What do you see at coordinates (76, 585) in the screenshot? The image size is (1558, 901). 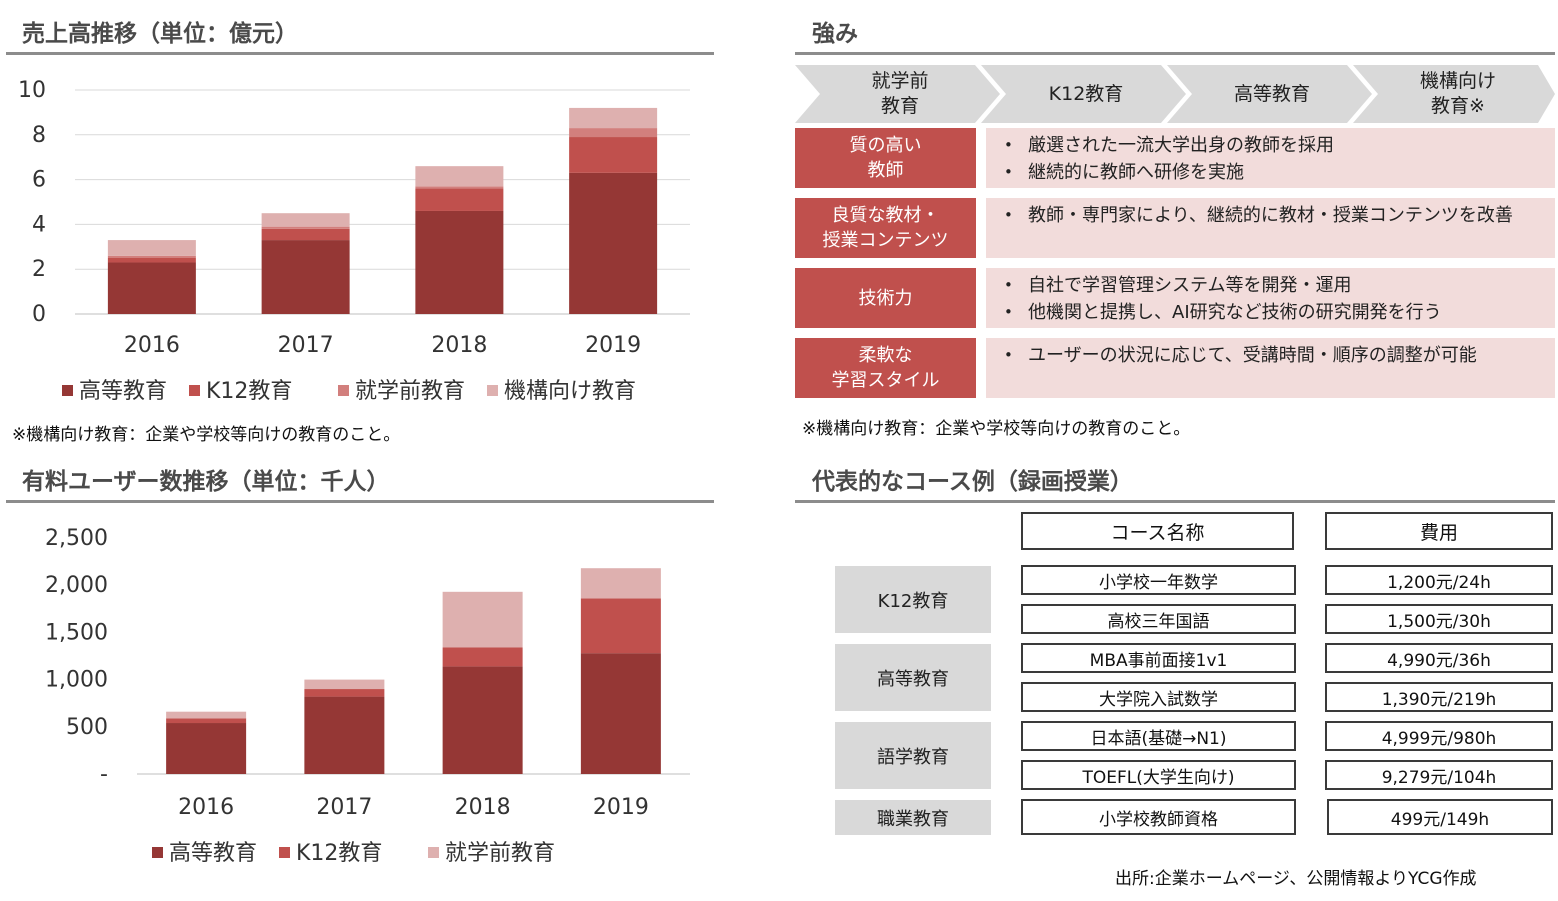 I see `y-tick-label: 2,000` at bounding box center [76, 585].